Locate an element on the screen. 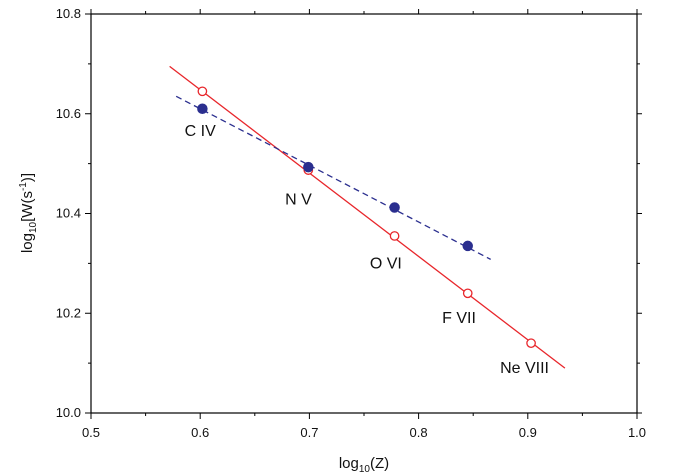  x-axis-title: log10(Z) is located at coordinates (364, 465).